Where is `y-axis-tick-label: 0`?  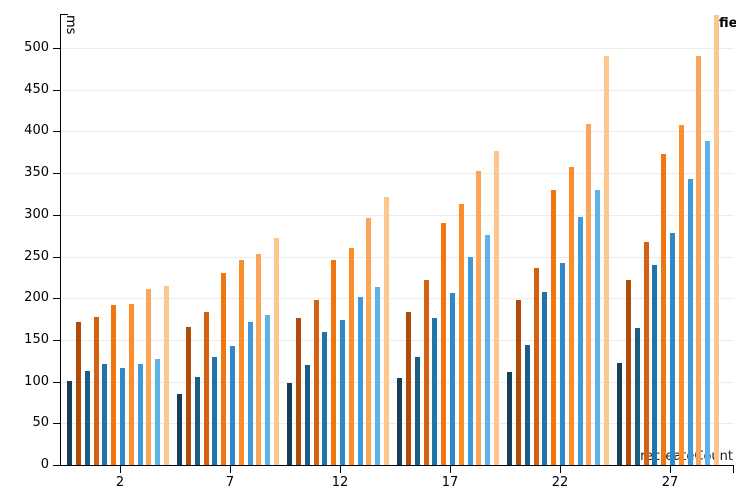
y-axis-tick-label: 0 is located at coordinates (44, 464).